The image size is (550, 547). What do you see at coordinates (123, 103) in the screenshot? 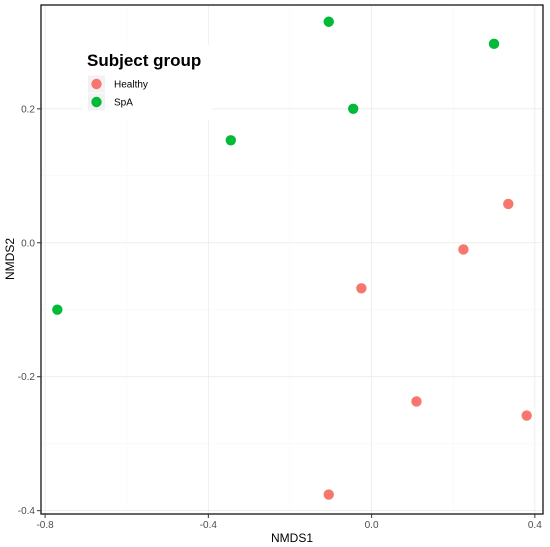
I see `legend-label-spa: SpA` at bounding box center [123, 103].